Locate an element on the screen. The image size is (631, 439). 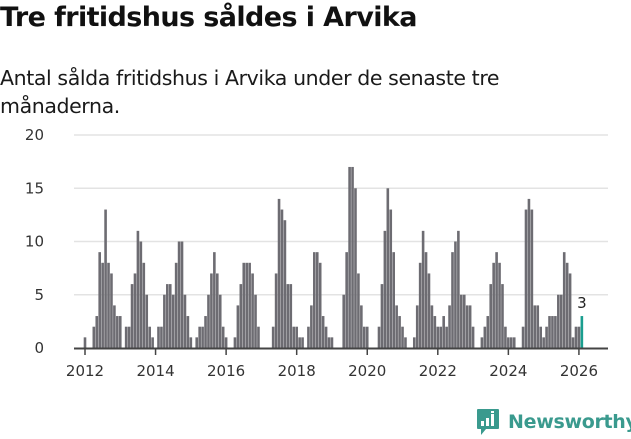
bar-chart-speech-bubble-icon is located at coordinates (488, 422).